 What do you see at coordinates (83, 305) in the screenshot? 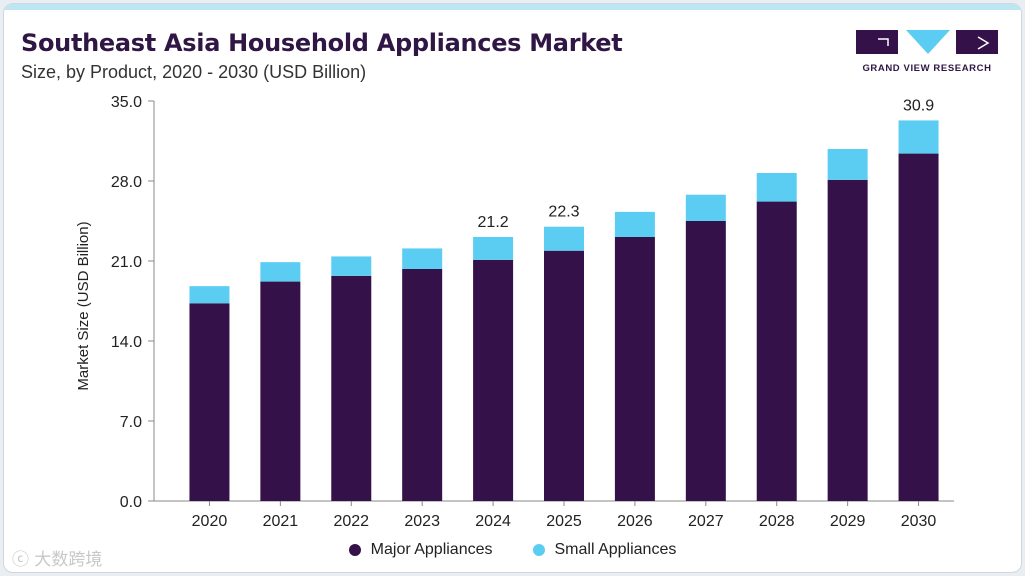
I see `y-axis-label: Market Size (USD Billion)` at bounding box center [83, 305].